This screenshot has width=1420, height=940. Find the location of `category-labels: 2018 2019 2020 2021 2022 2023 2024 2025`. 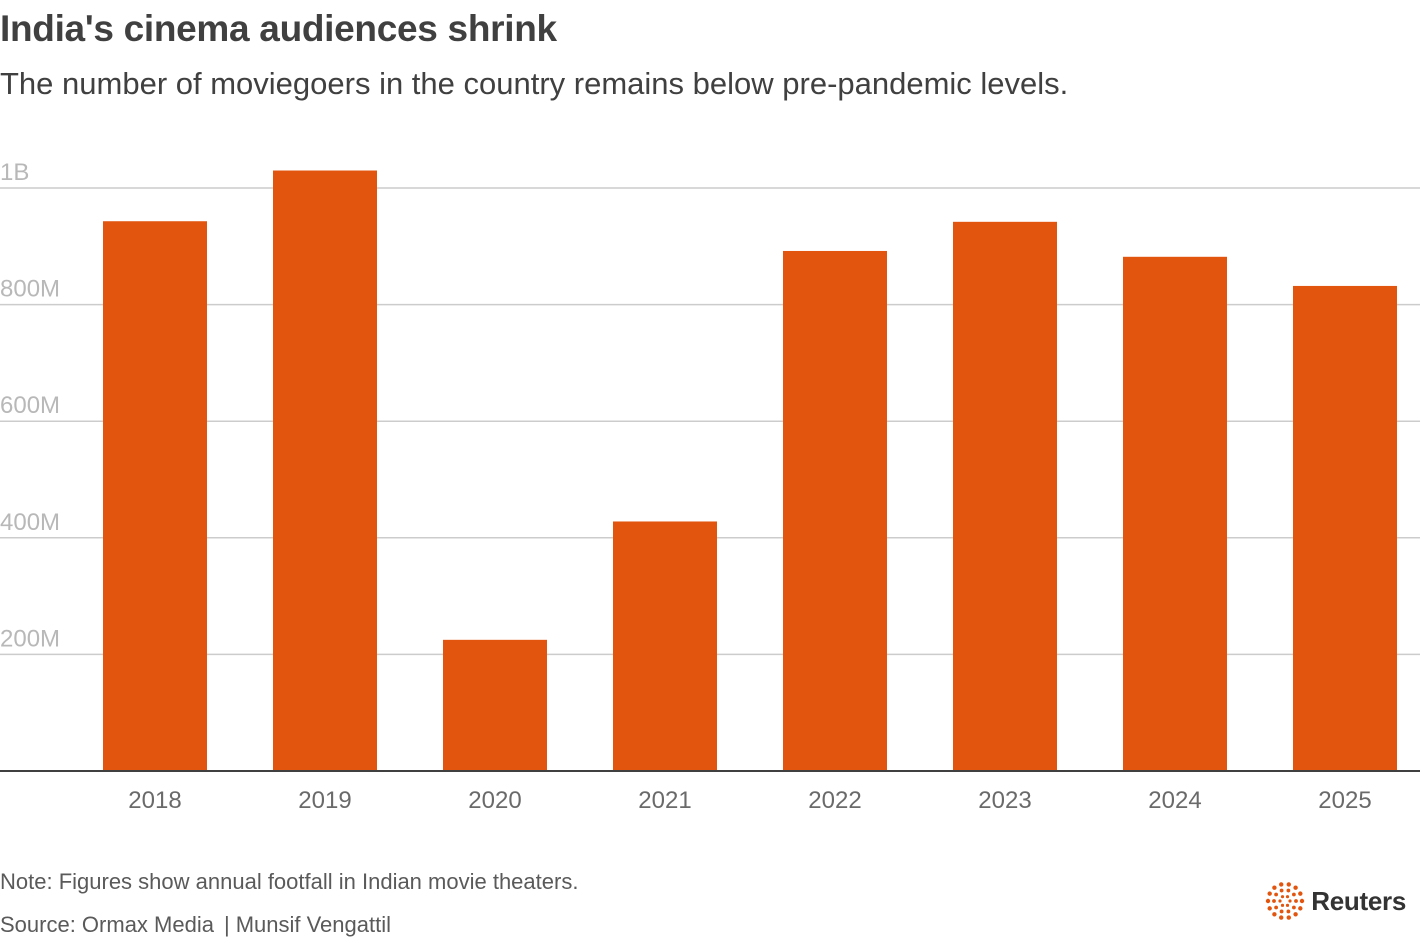

category-labels: 2018 2019 2020 2021 2022 2023 2024 2025 is located at coordinates (749, 800).